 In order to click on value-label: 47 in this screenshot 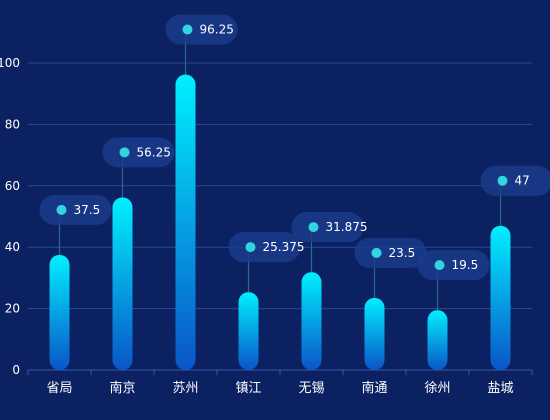, I will do `click(522, 181)`.